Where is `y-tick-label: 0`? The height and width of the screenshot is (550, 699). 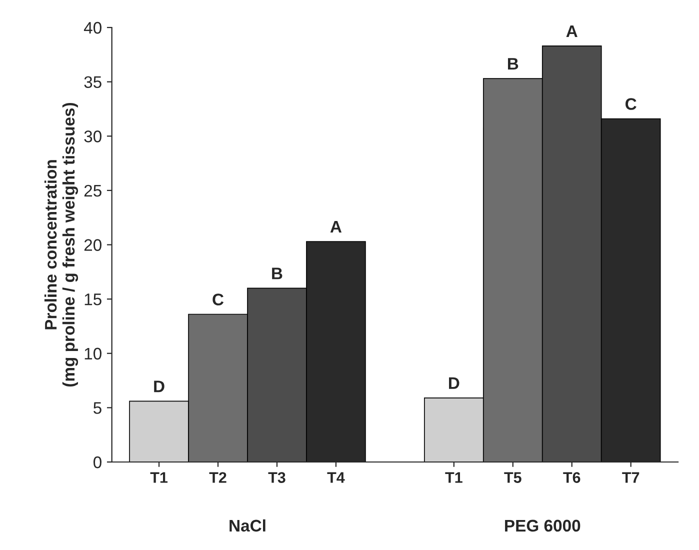
y-tick-label: 0 is located at coordinates (98, 462).